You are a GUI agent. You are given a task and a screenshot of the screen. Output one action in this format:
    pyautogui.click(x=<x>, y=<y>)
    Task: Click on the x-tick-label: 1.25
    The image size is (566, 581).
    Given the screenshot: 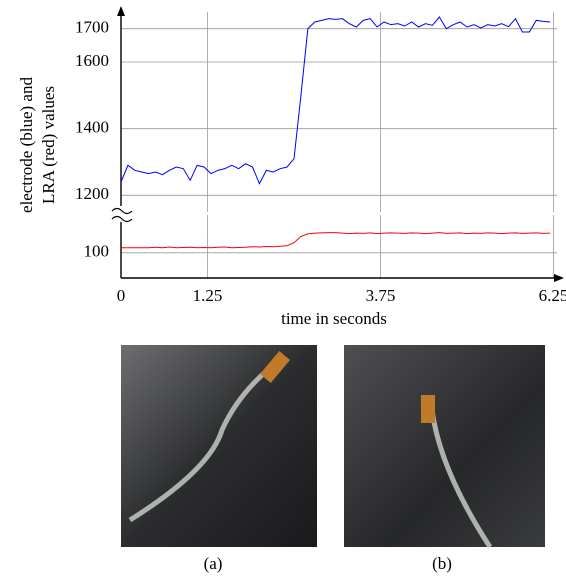 What is the action you would take?
    pyautogui.click(x=208, y=295)
    